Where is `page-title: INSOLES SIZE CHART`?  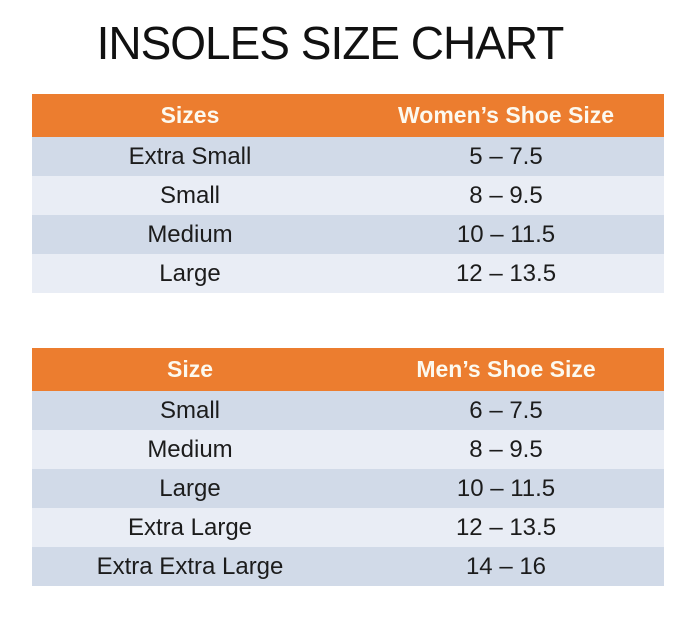
page-title: INSOLES SIZE CHART is located at coordinates (330, 43).